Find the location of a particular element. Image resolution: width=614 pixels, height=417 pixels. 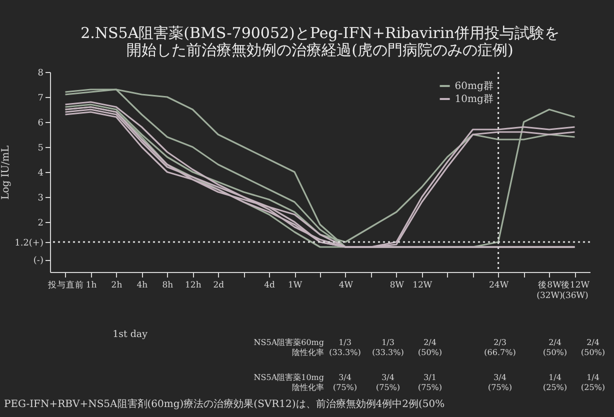

y-tick-label: 5 is located at coordinates (41, 149).